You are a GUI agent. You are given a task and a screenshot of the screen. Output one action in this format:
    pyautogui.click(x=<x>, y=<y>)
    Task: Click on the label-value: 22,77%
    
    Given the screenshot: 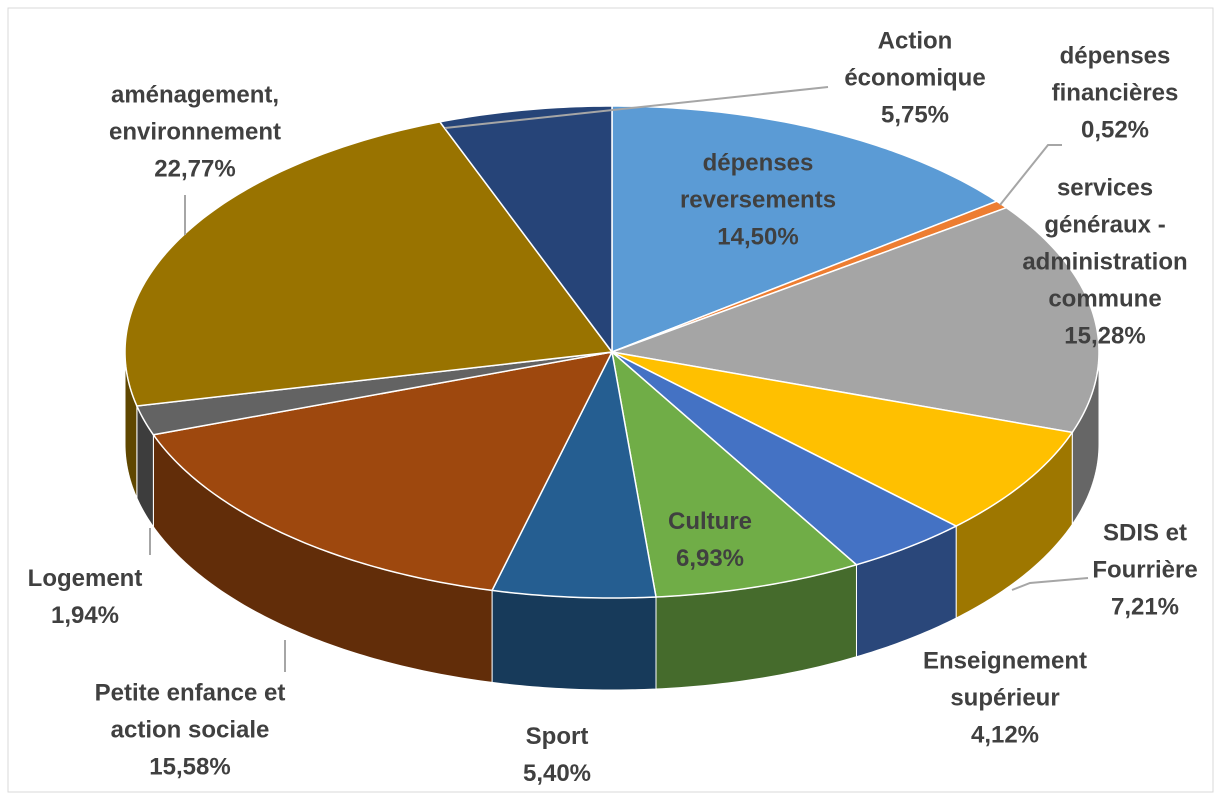 What is the action you would take?
    pyautogui.click(x=195, y=169)
    